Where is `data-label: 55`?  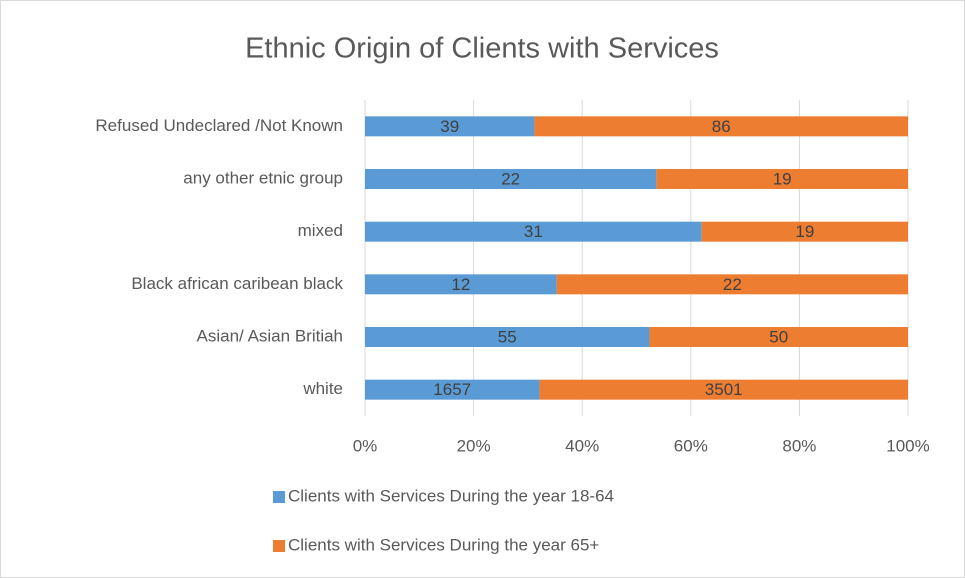
data-label: 55 is located at coordinates (507, 336).